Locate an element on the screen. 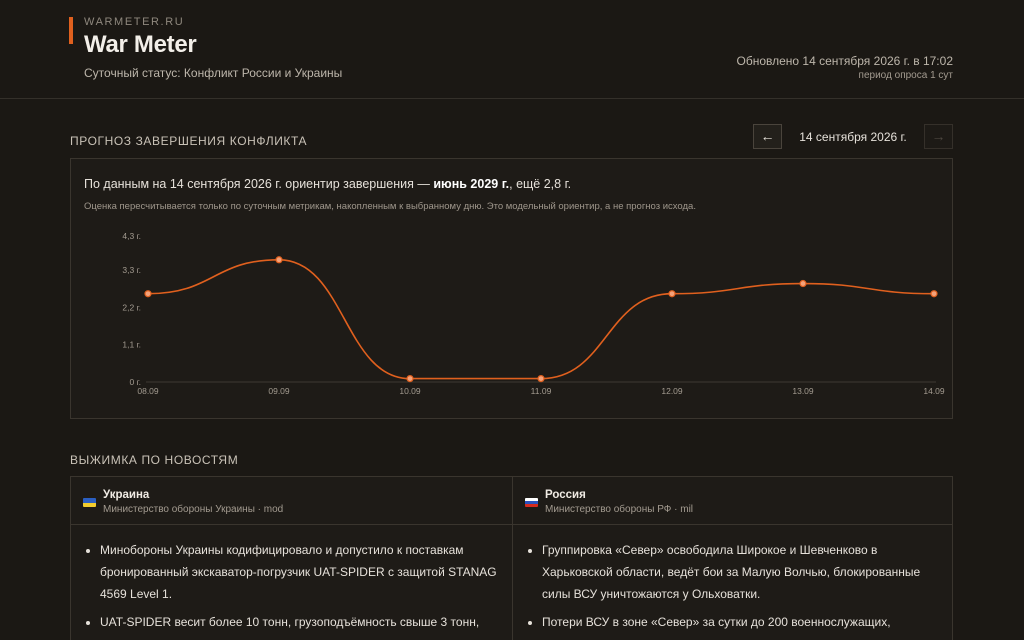 This screenshot has height=640, width=1024. page-title: War Meter is located at coordinates (140, 44).